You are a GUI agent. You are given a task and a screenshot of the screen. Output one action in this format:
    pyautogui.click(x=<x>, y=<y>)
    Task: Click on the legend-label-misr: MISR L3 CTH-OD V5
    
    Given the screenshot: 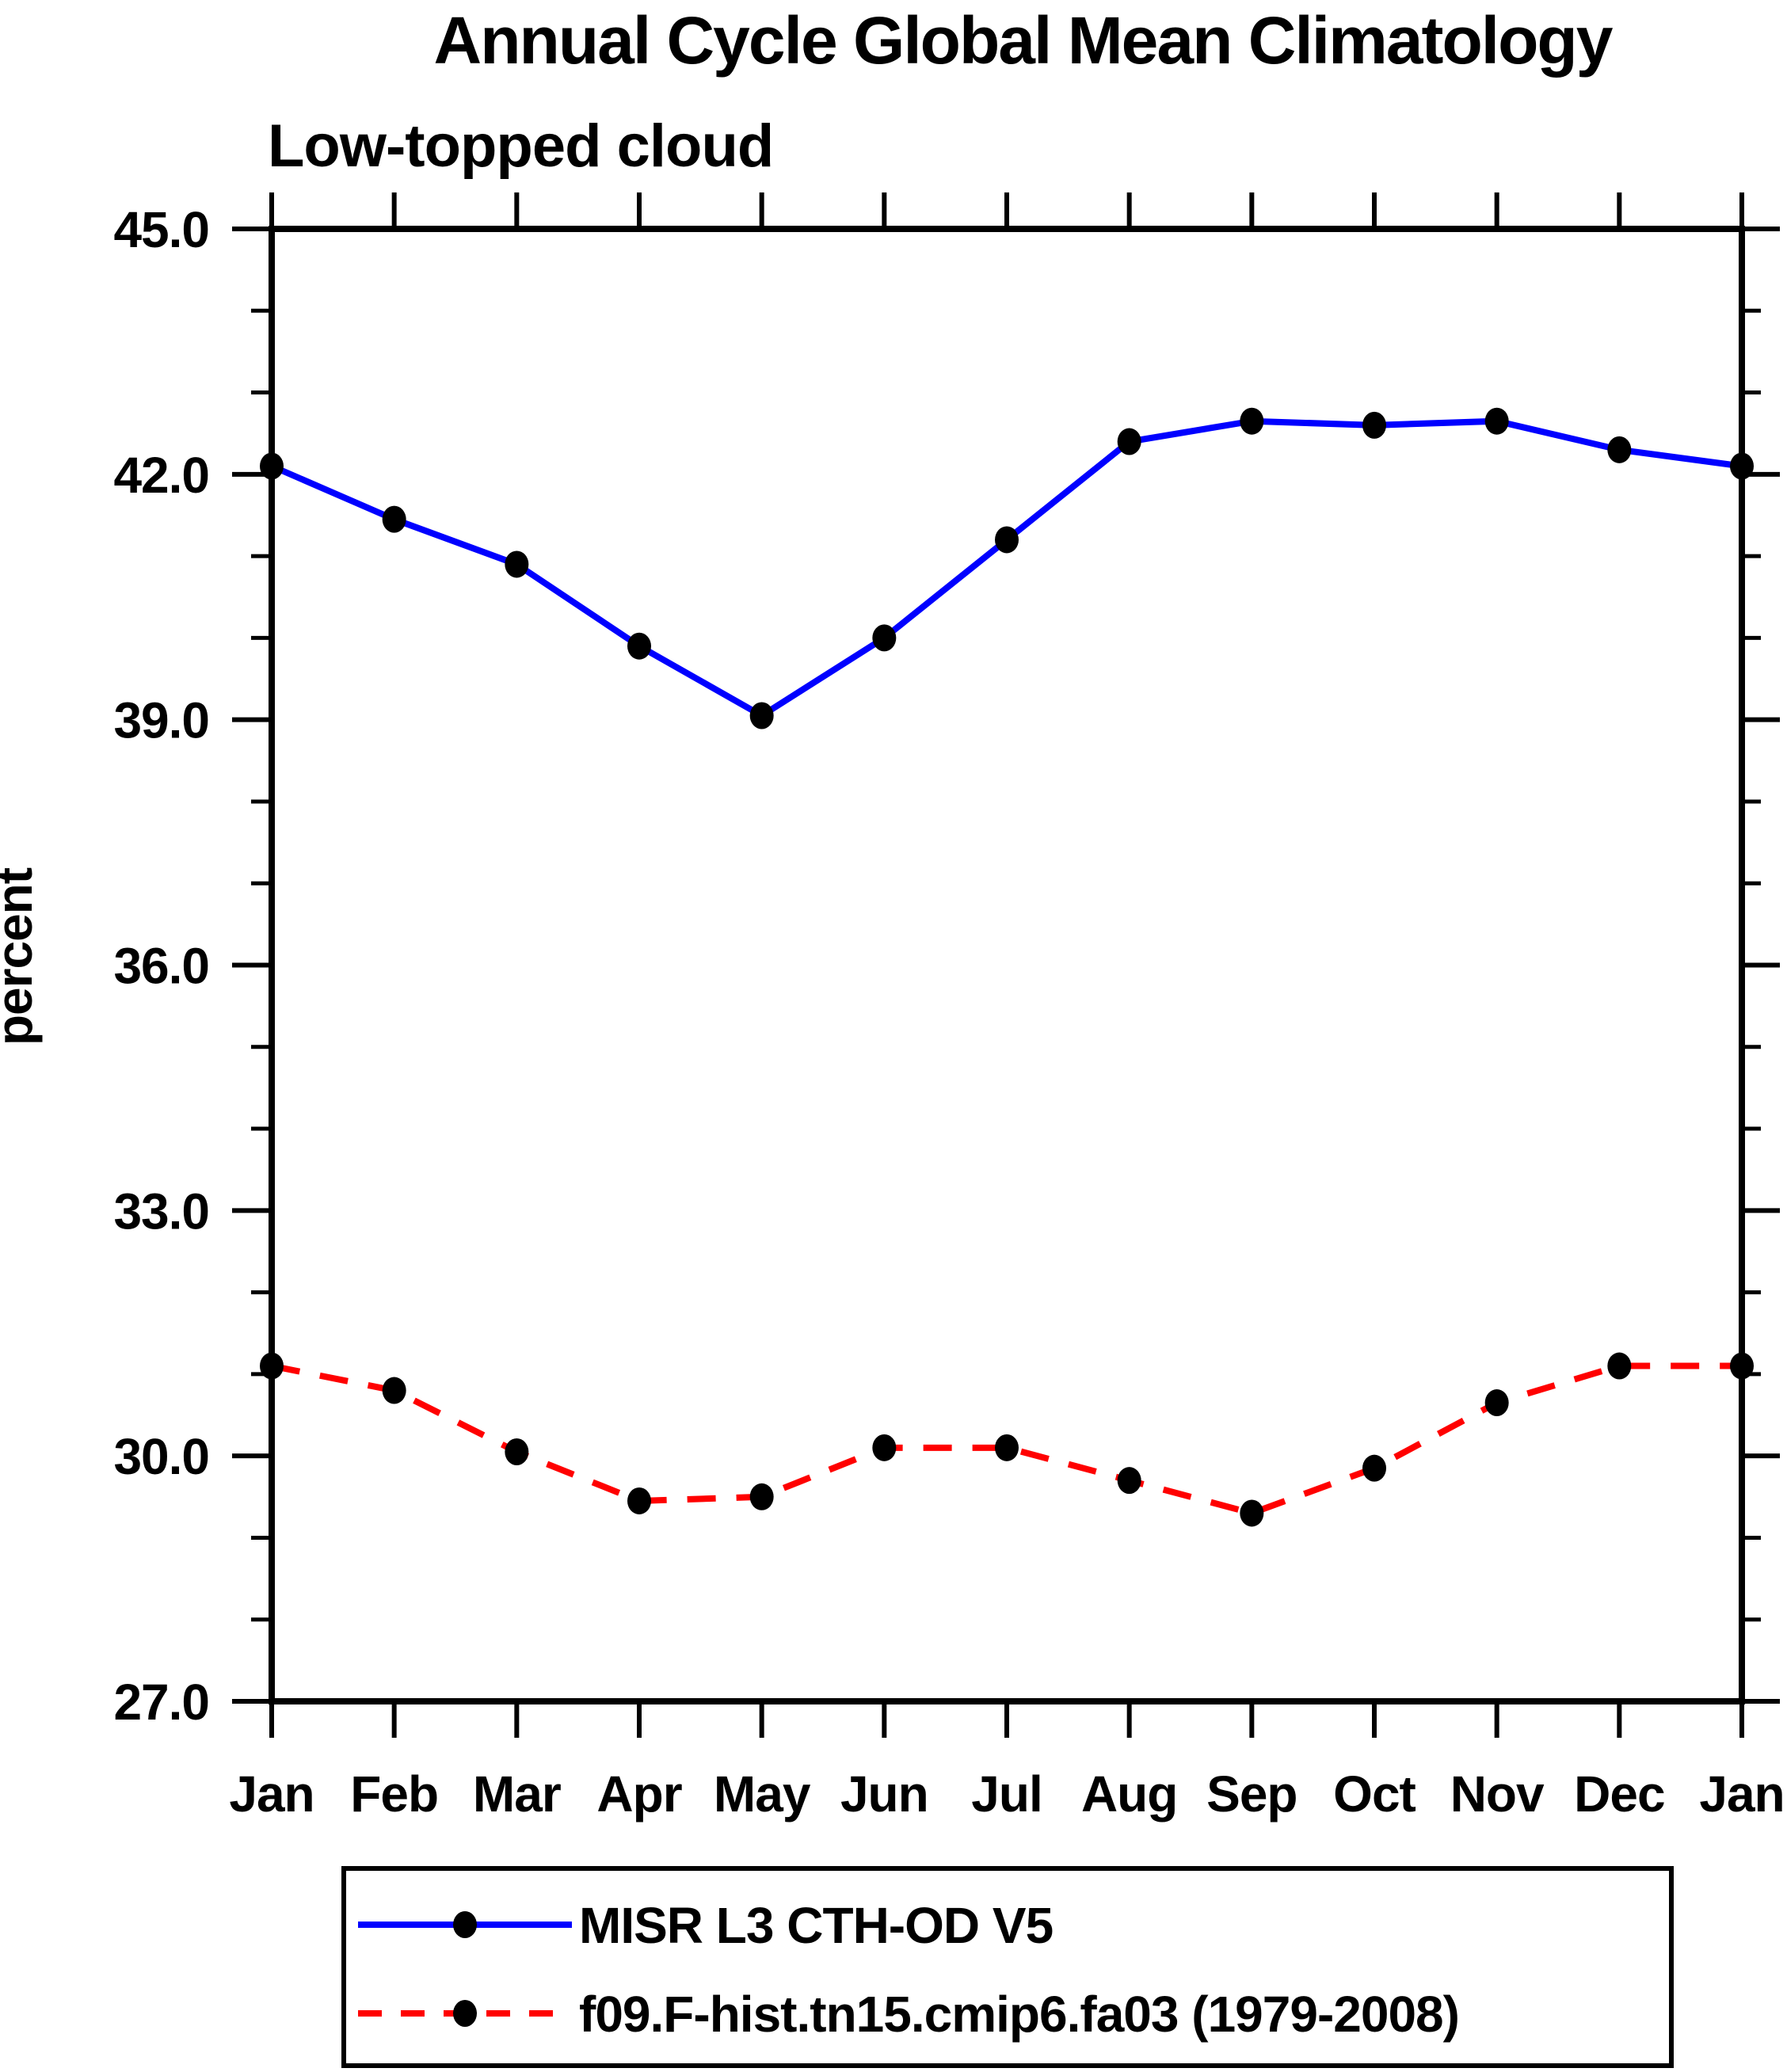 What is the action you would take?
    pyautogui.click(x=816, y=1925)
    